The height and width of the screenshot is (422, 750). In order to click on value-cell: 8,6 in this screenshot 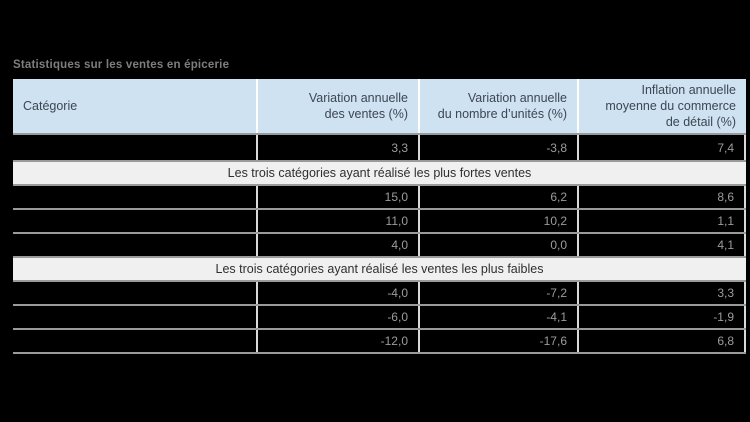, I will do `click(661, 197)`.